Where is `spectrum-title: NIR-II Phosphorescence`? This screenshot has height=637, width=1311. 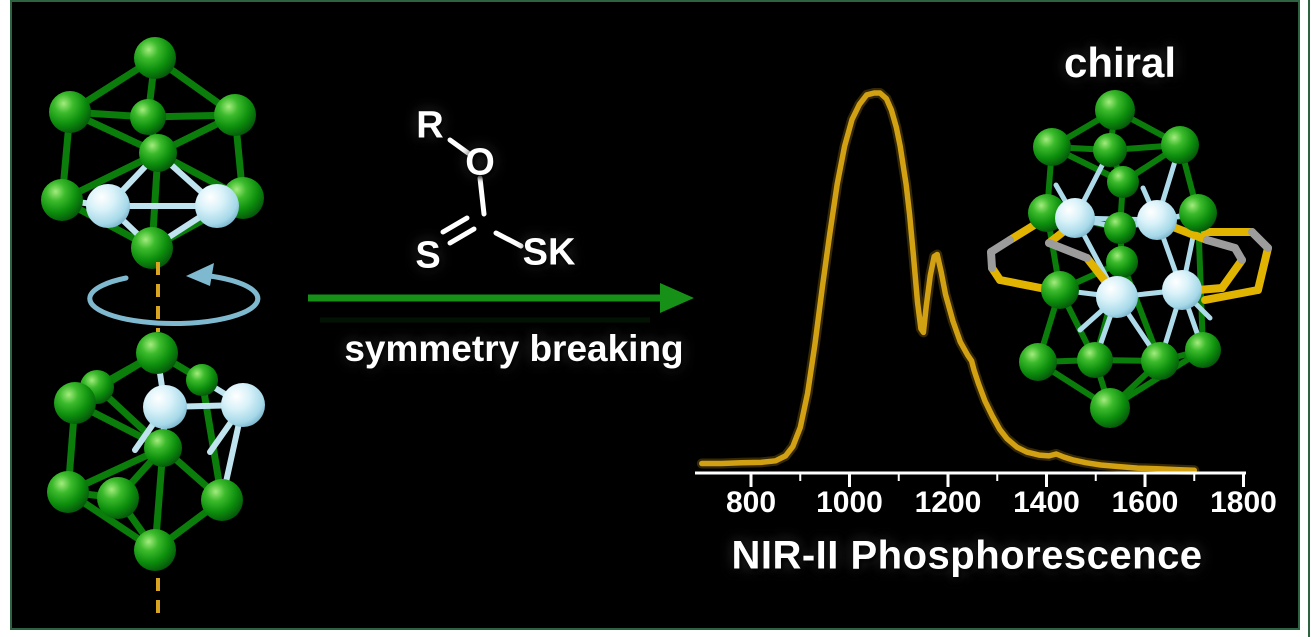 spectrum-title: NIR-II Phosphorescence is located at coordinates (967, 555).